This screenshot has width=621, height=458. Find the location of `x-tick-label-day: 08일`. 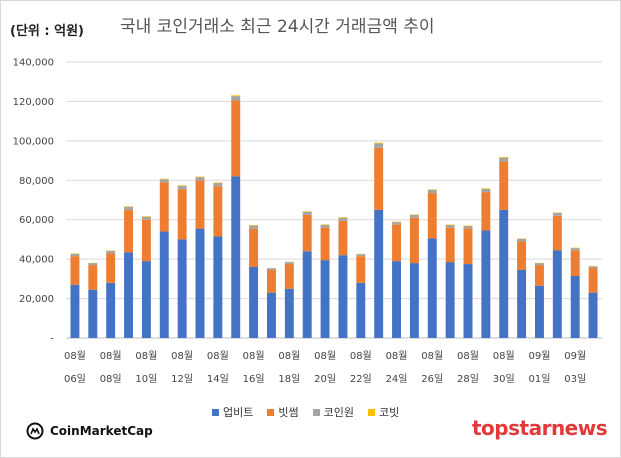

x-tick-label-day: 08일 is located at coordinates (111, 379).